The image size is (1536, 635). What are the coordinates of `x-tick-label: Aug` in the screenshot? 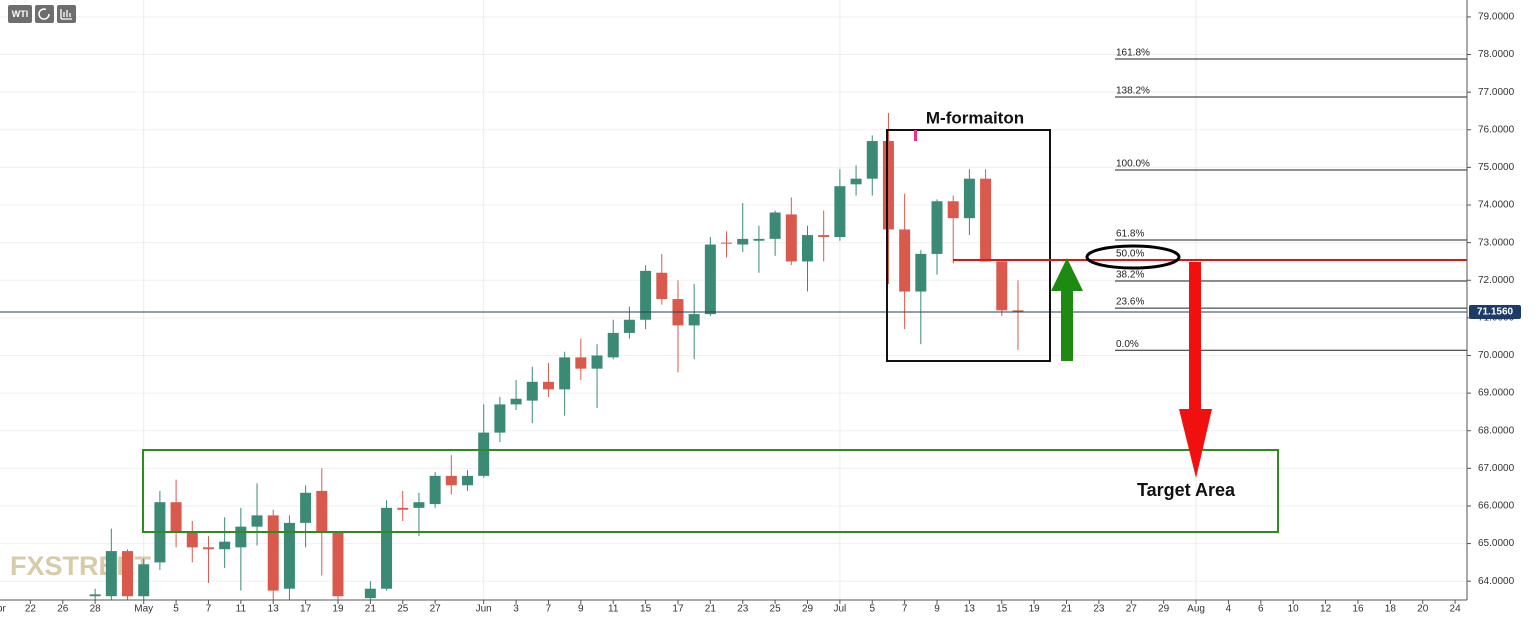 It's located at (1196, 609).